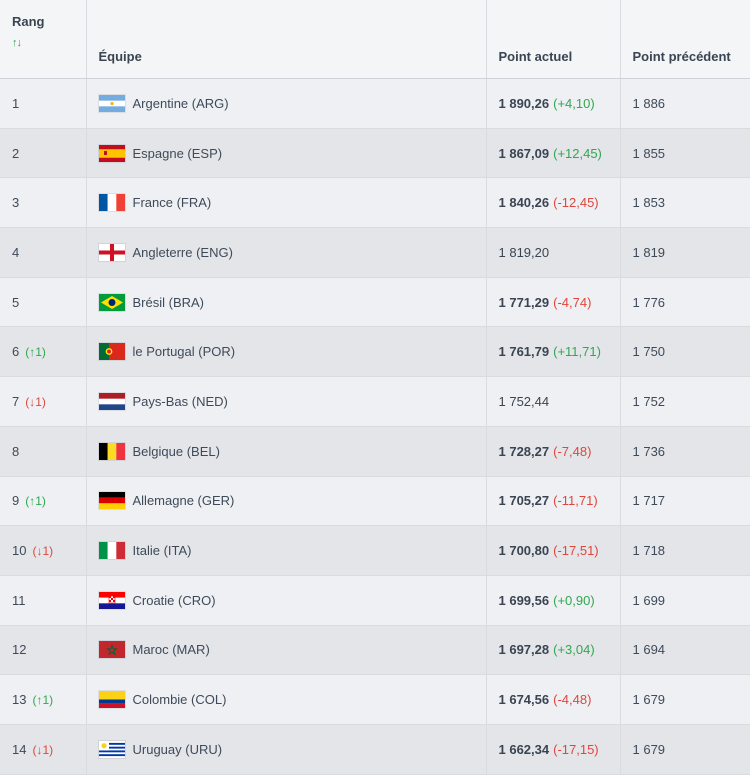 The height and width of the screenshot is (775, 750). I want to click on belgium-flag-icon, so click(111, 451).